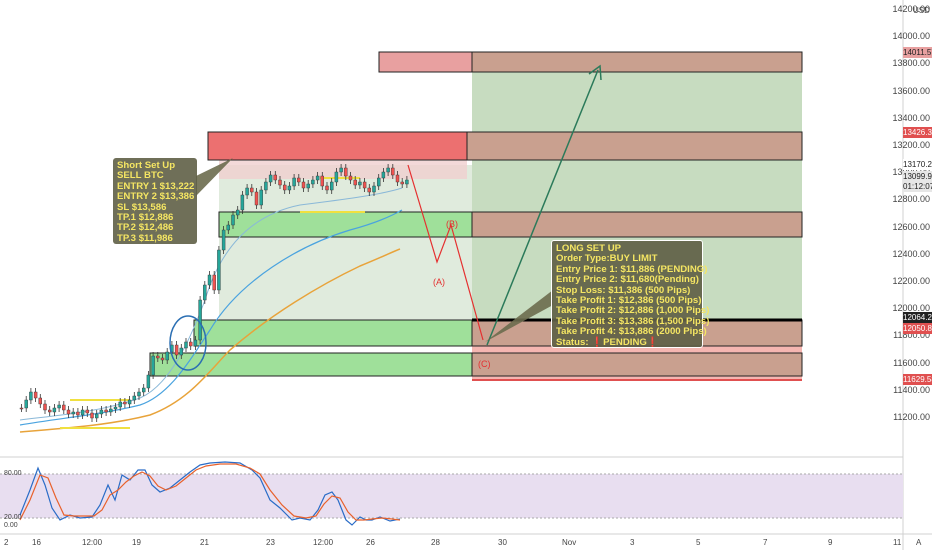  I want to click on price-tag: 01:12:07, so click(917, 186).